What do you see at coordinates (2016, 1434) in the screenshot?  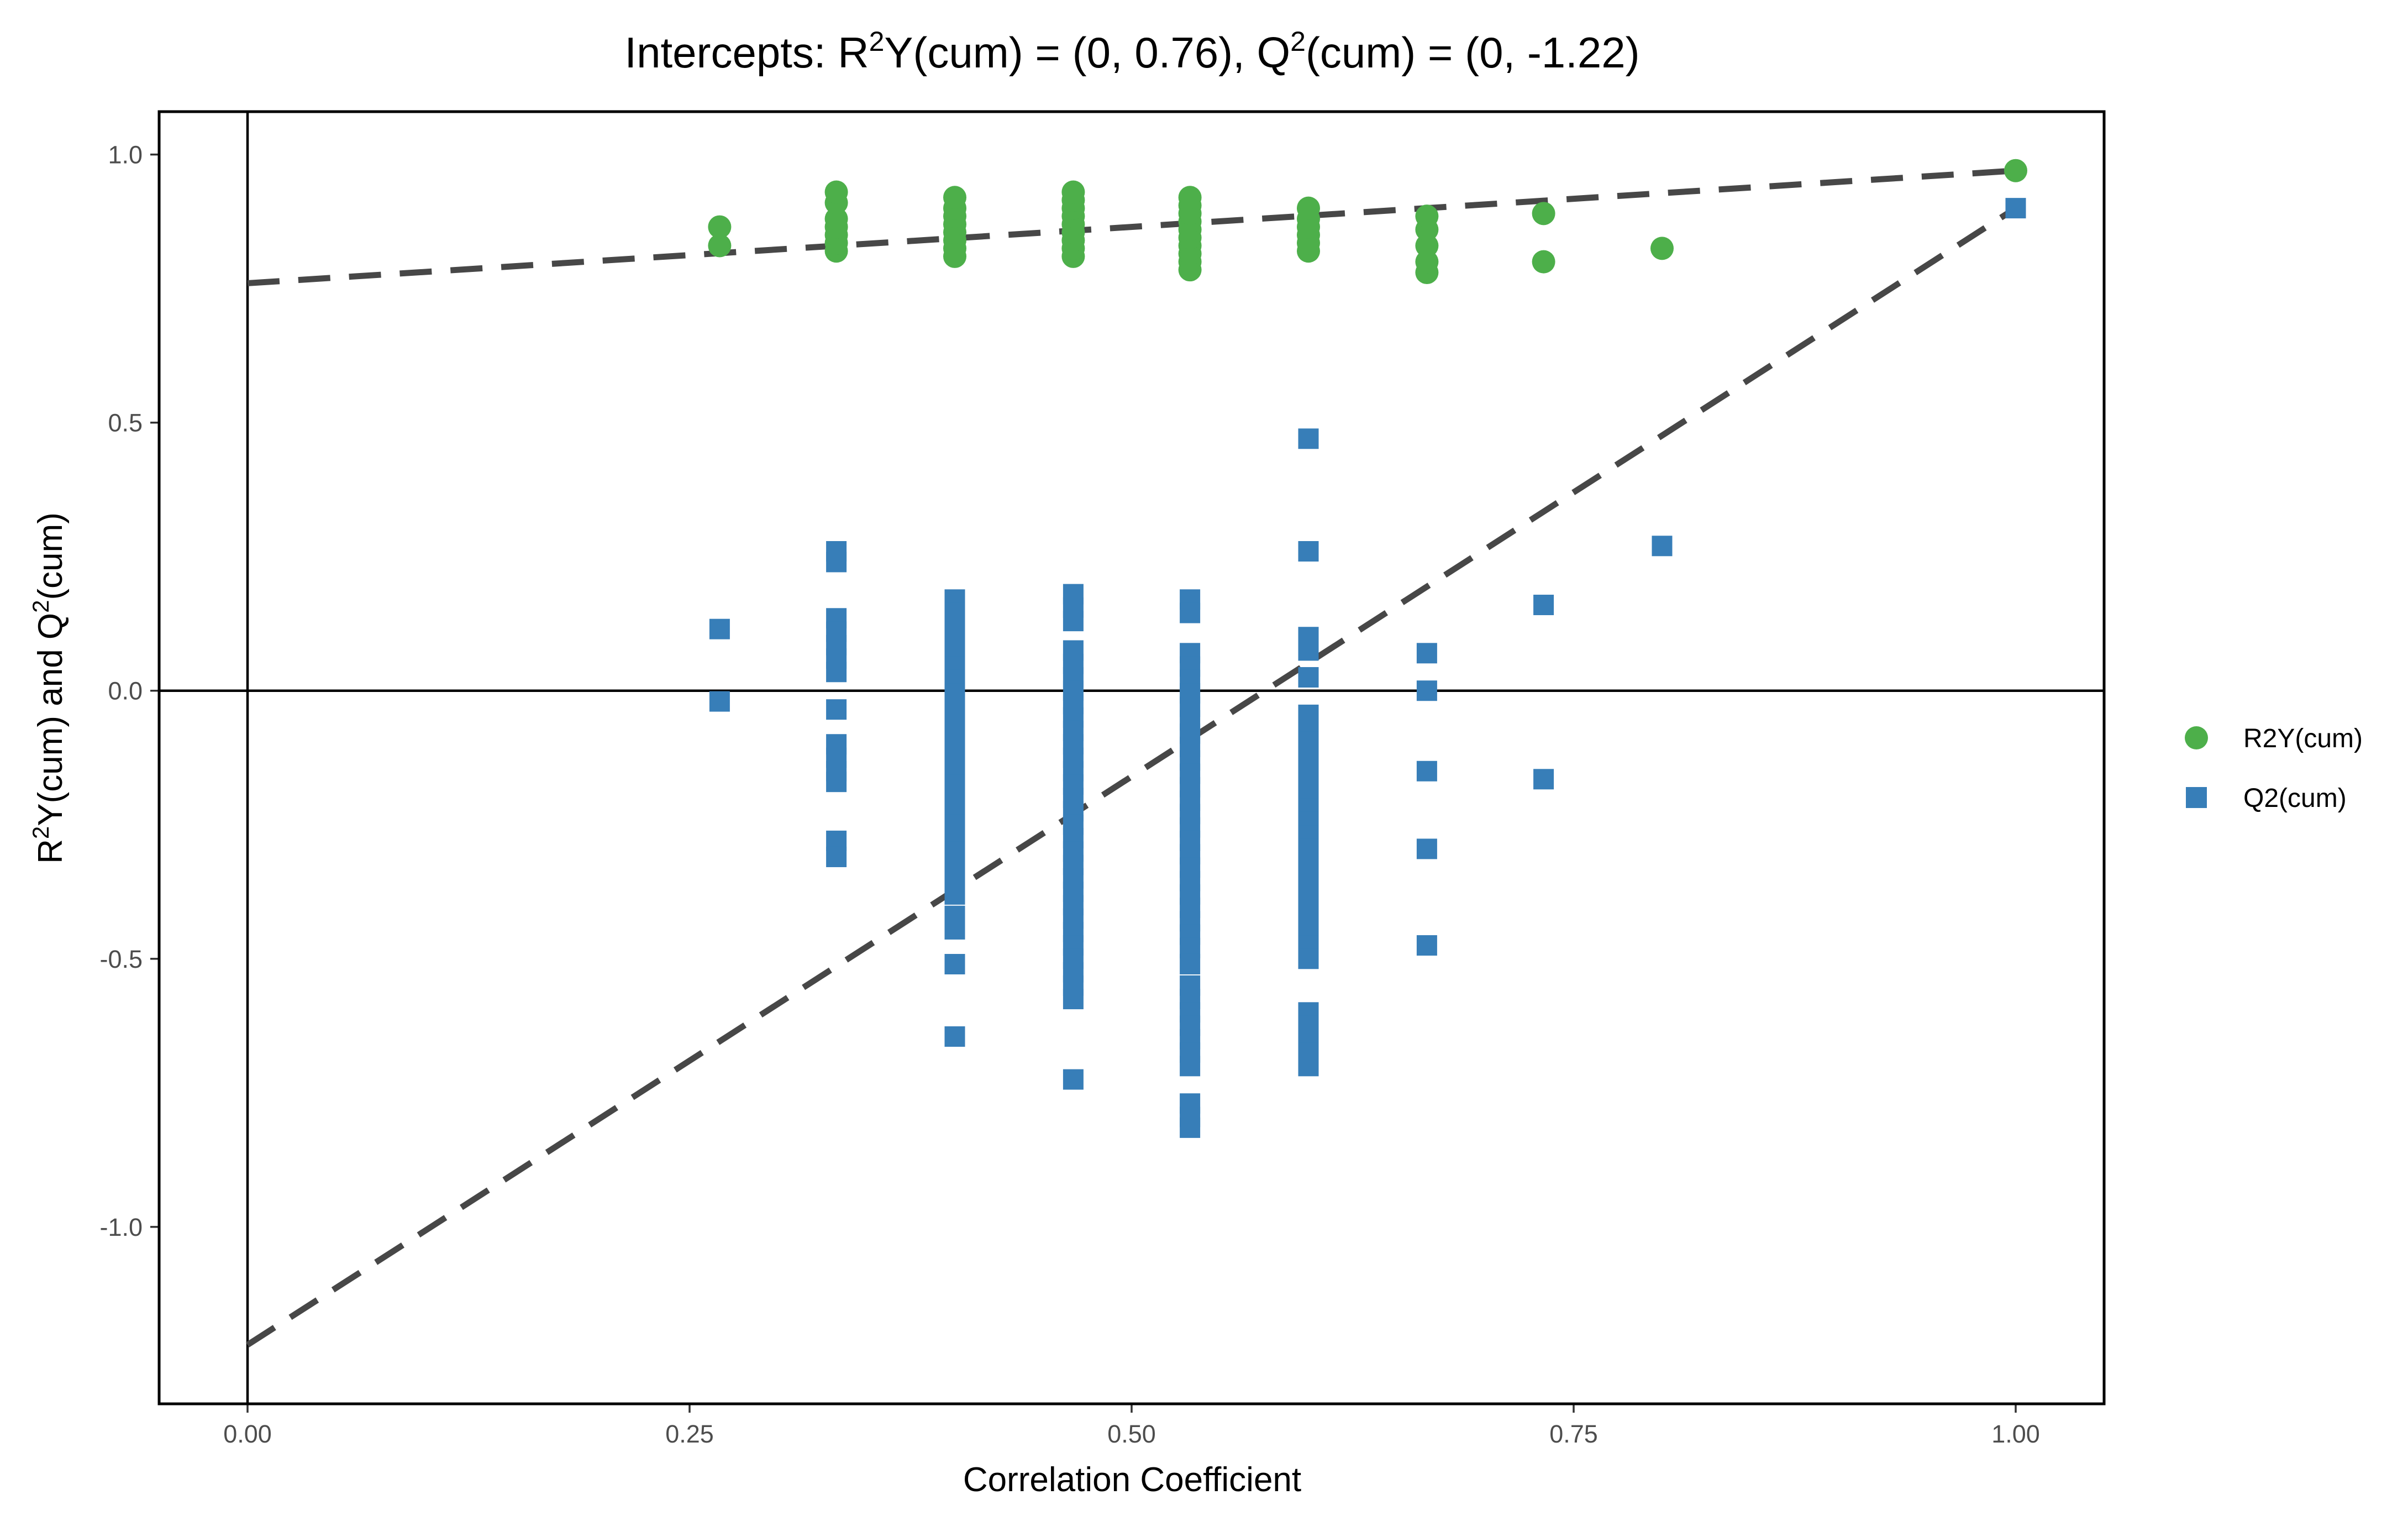 I see `x-tick-label: 1.00` at bounding box center [2016, 1434].